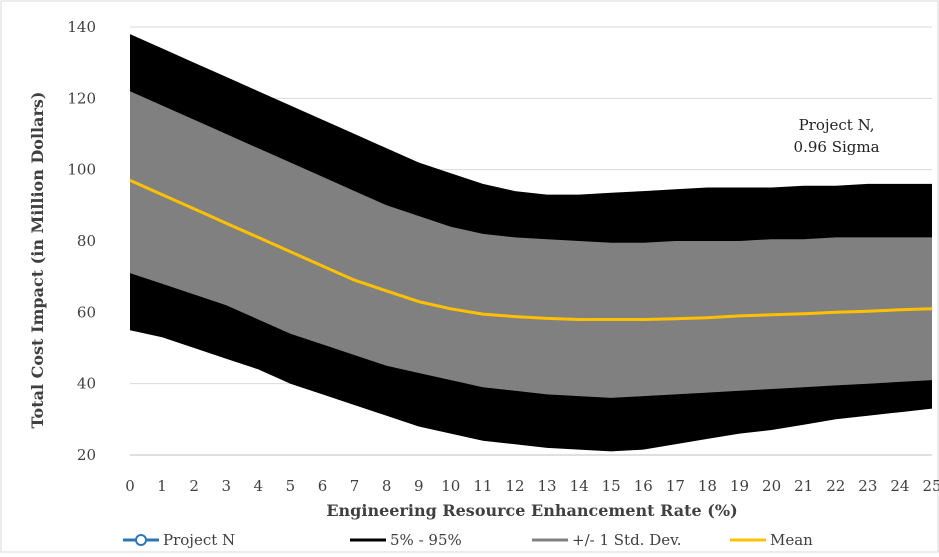  Describe the element at coordinates (355, 486) in the screenshot. I see `x-tick-label: 7` at that location.